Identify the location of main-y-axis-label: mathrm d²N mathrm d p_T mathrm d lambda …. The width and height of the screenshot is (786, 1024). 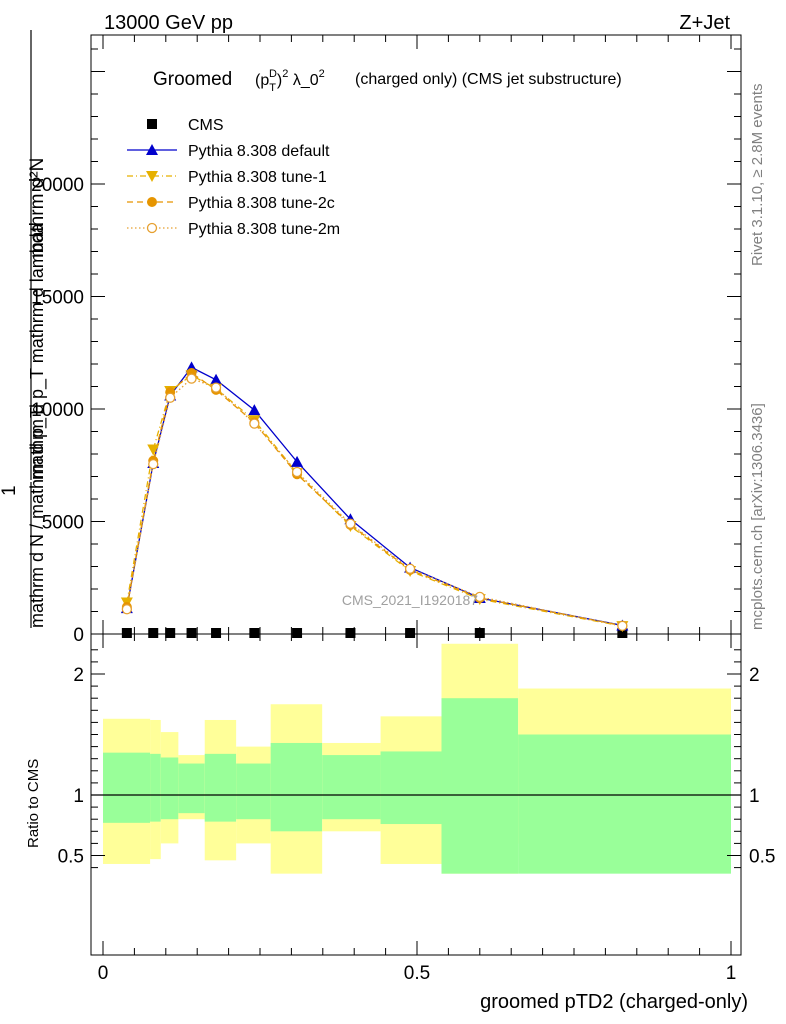
(24, 329).